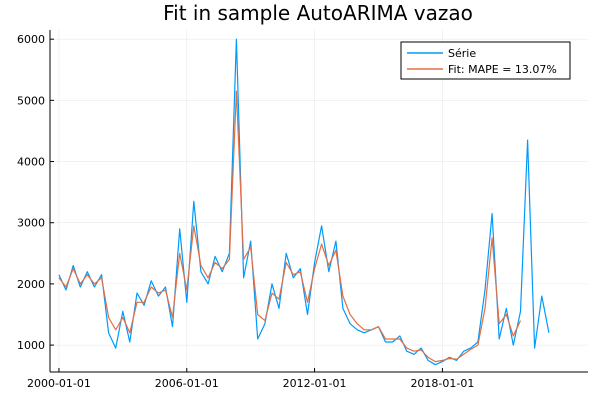  What do you see at coordinates (442, 383) in the screenshot?
I see `x-tick-label: 2018-01-01` at bounding box center [442, 383].